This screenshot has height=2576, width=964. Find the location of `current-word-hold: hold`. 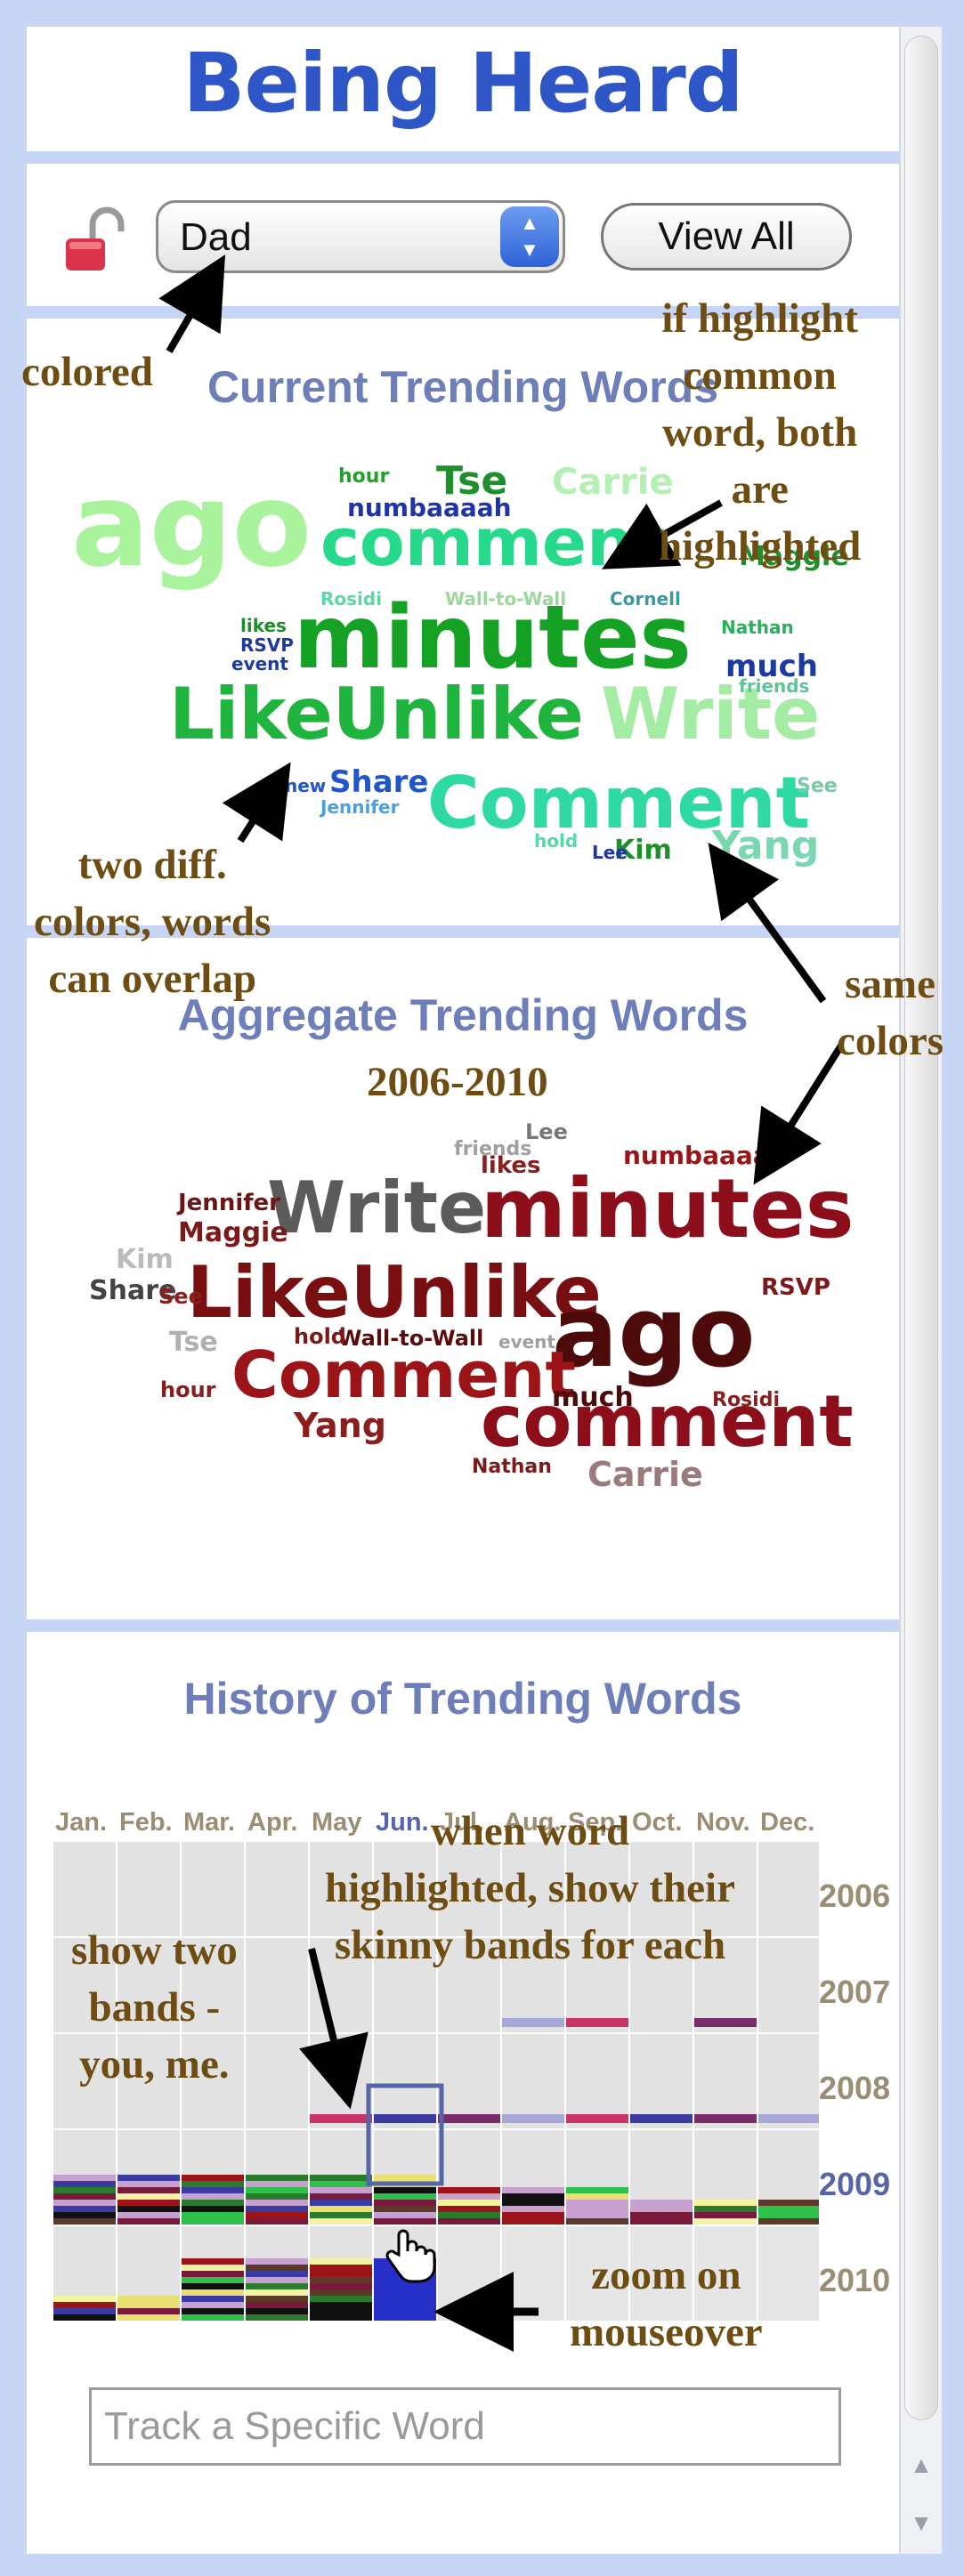

current-word-hold: hold is located at coordinates (556, 841).